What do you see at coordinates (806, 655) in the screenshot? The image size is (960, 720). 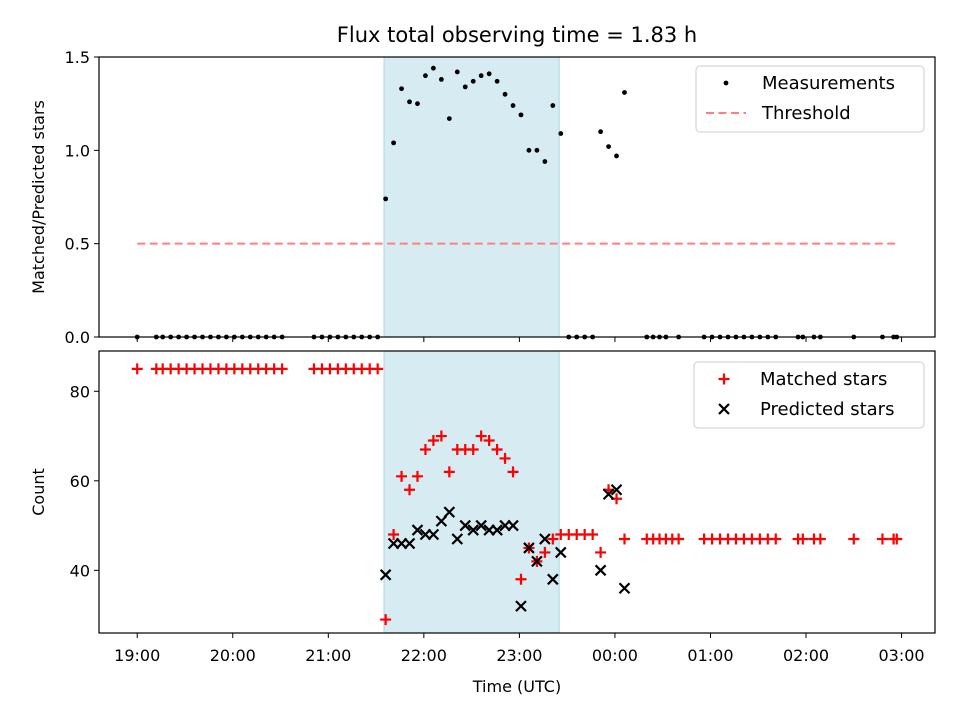 I see `x-tick-label: 02:00` at bounding box center [806, 655].